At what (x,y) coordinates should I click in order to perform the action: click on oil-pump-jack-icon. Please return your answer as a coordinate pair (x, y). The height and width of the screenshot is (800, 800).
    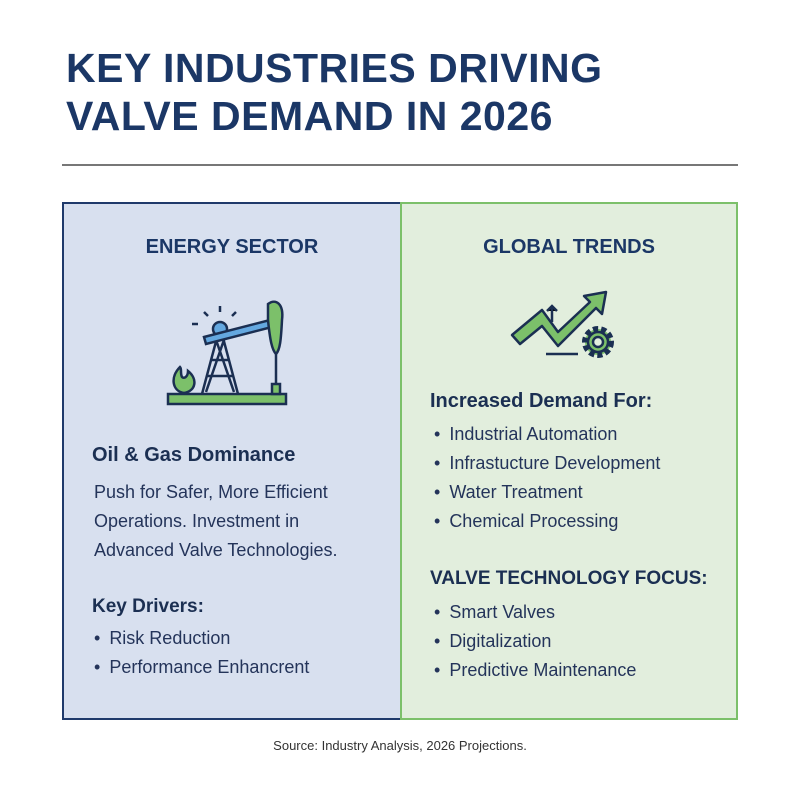
    Looking at the image, I should click on (227, 353).